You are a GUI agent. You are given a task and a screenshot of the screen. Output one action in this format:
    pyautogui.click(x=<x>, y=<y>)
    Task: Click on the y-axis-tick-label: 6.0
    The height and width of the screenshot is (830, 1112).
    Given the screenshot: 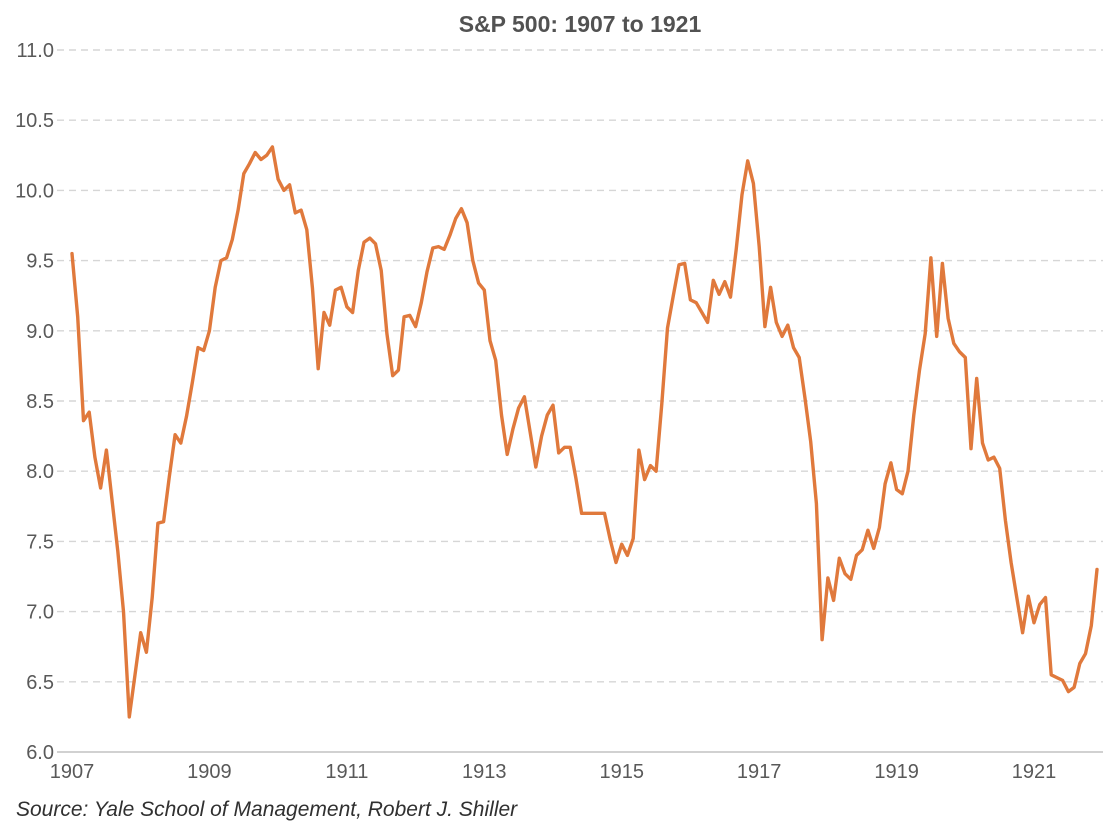 What is the action you would take?
    pyautogui.click(x=40, y=753)
    